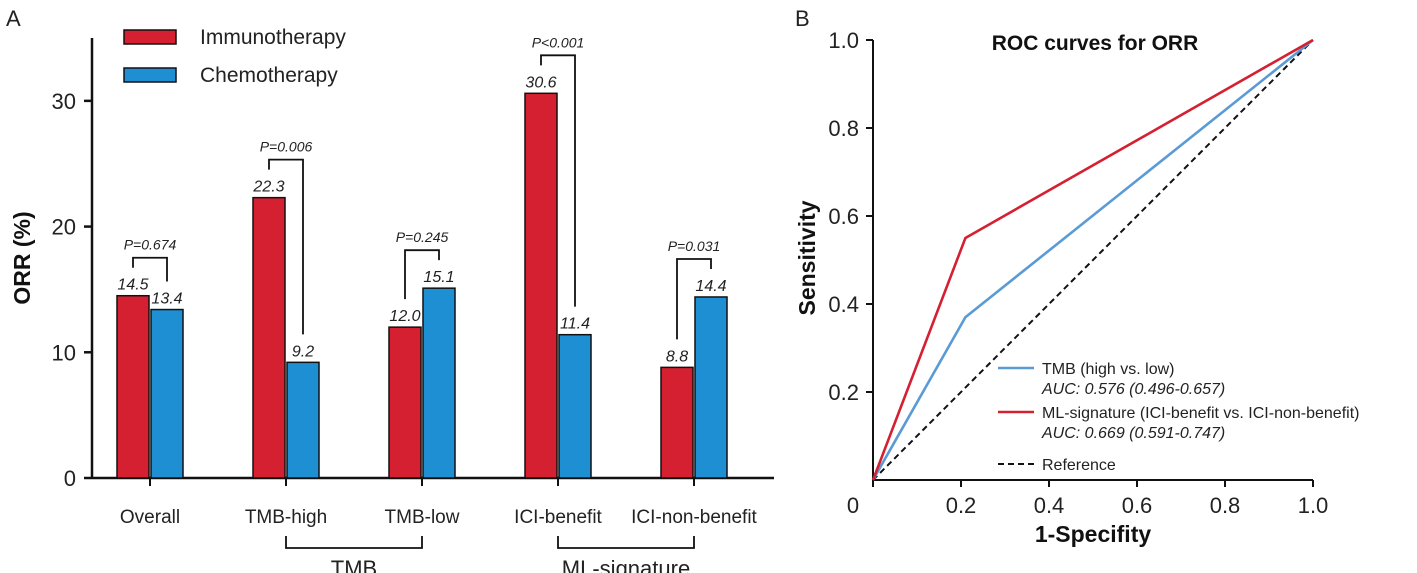  What do you see at coordinates (853, 505) in the screenshot?
I see `roc-x-tick-label: 0` at bounding box center [853, 505].